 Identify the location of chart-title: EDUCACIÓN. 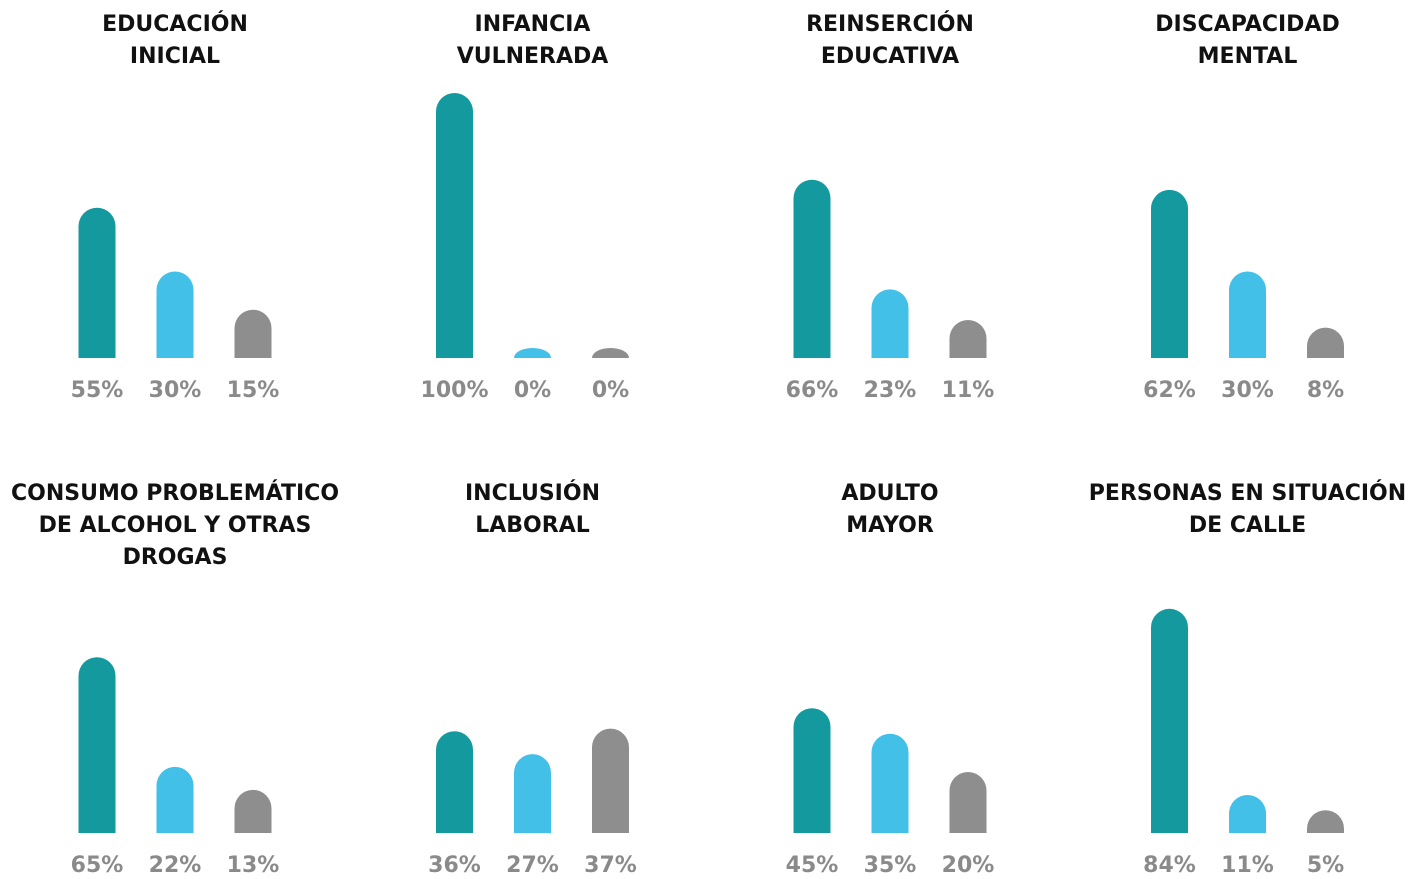
(175, 24).